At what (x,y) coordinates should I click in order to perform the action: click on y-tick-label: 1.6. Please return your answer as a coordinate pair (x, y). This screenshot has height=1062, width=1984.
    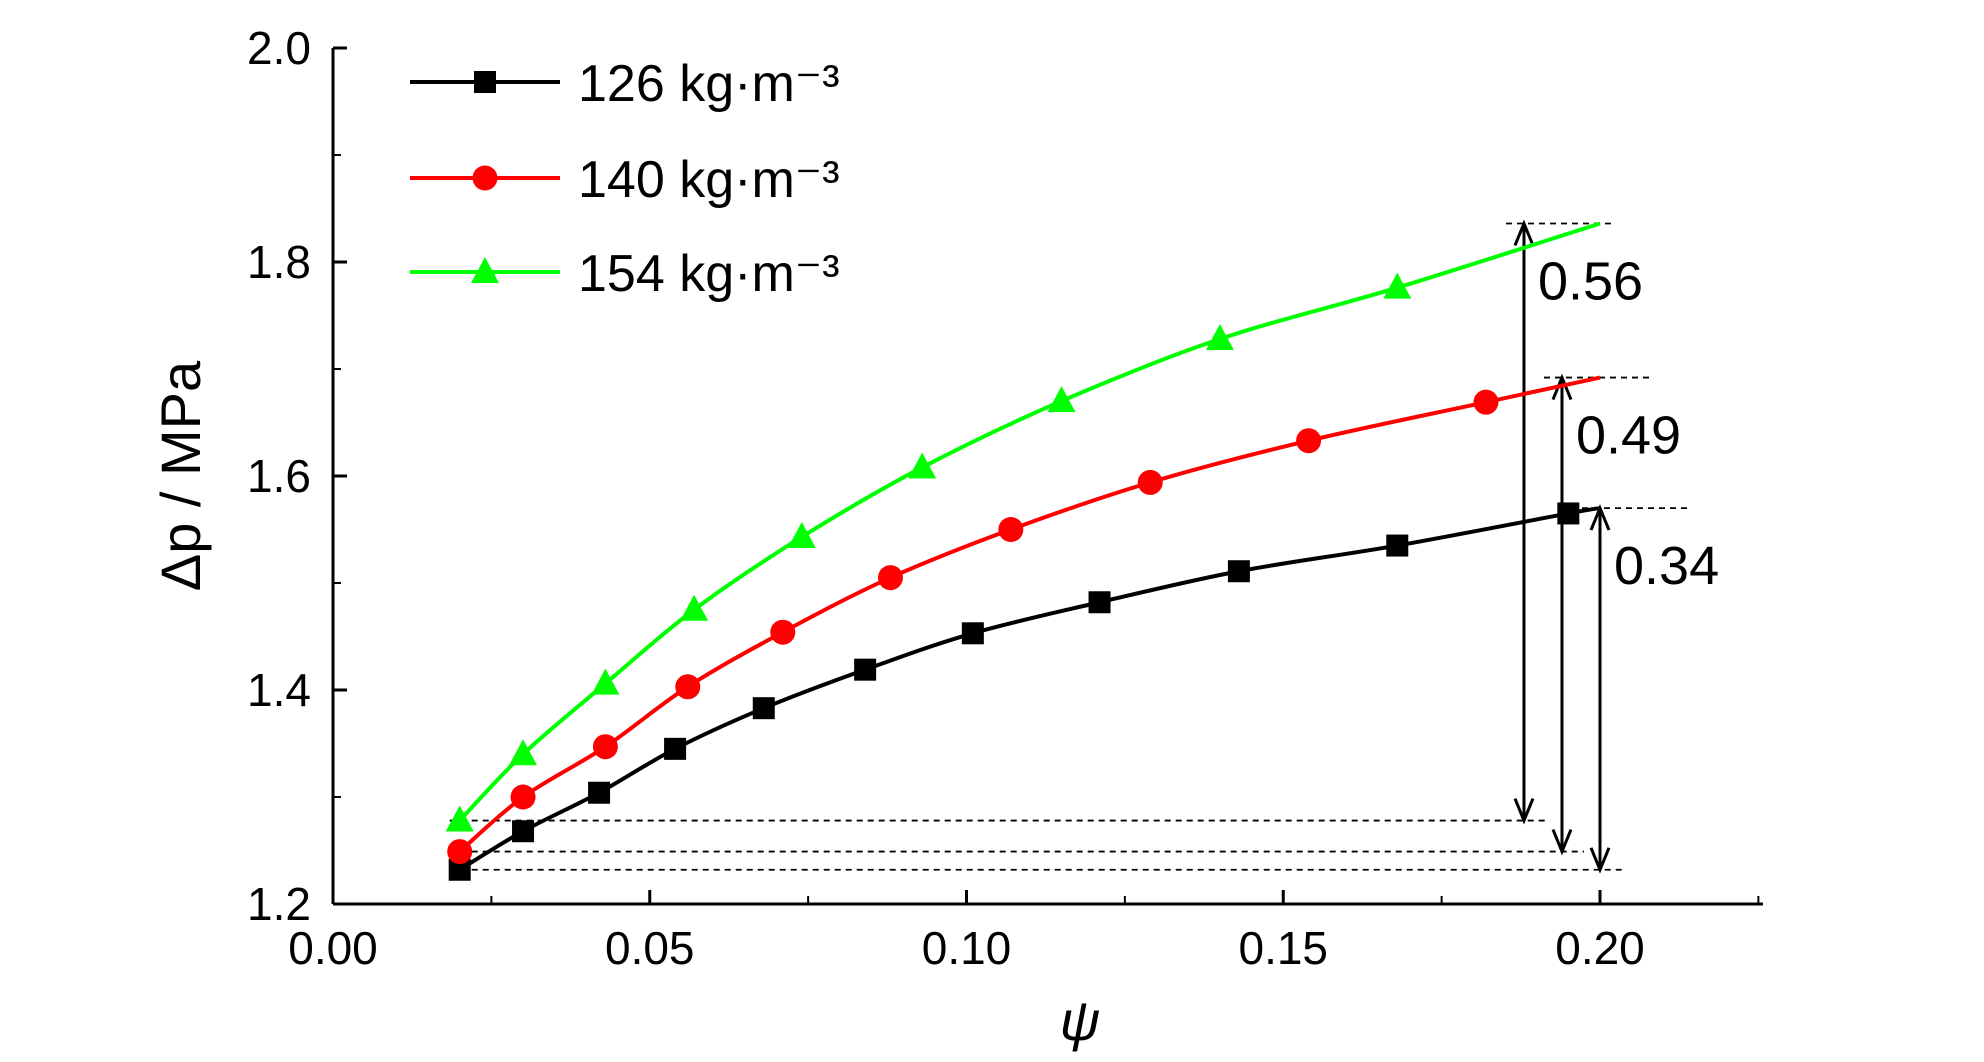
    Looking at the image, I should click on (279, 476).